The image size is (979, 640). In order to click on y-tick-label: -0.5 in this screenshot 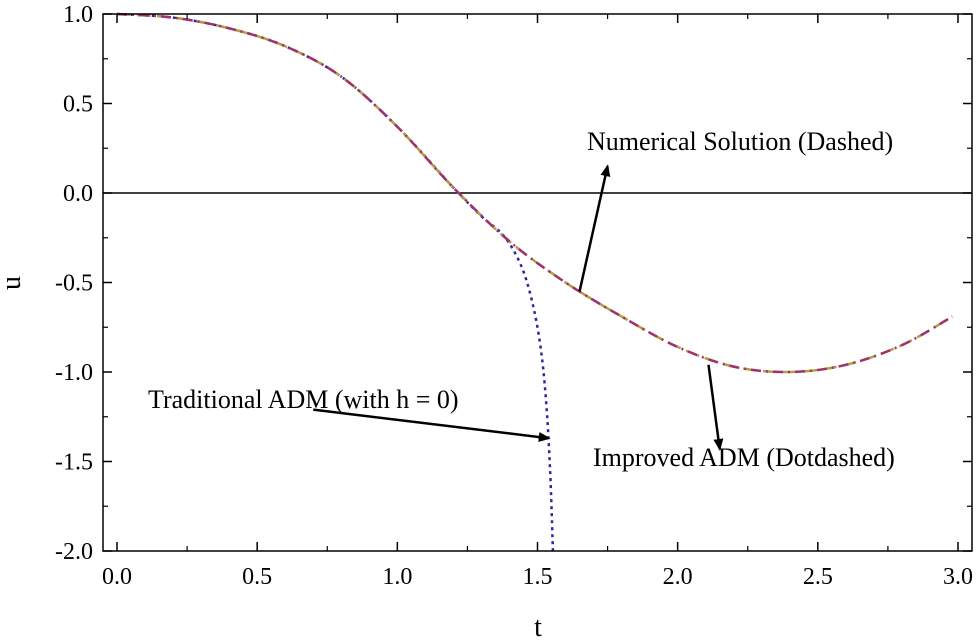, I will do `click(74, 284)`.